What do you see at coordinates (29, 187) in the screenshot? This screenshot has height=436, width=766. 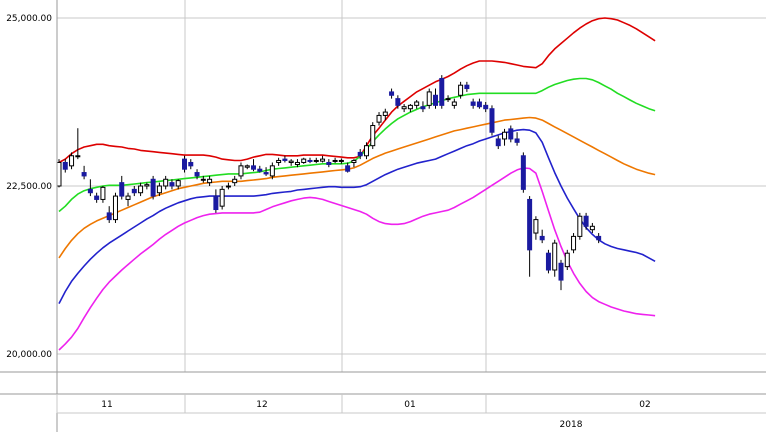 I see `y-tick-label: 22,500.00` at bounding box center [29, 187].